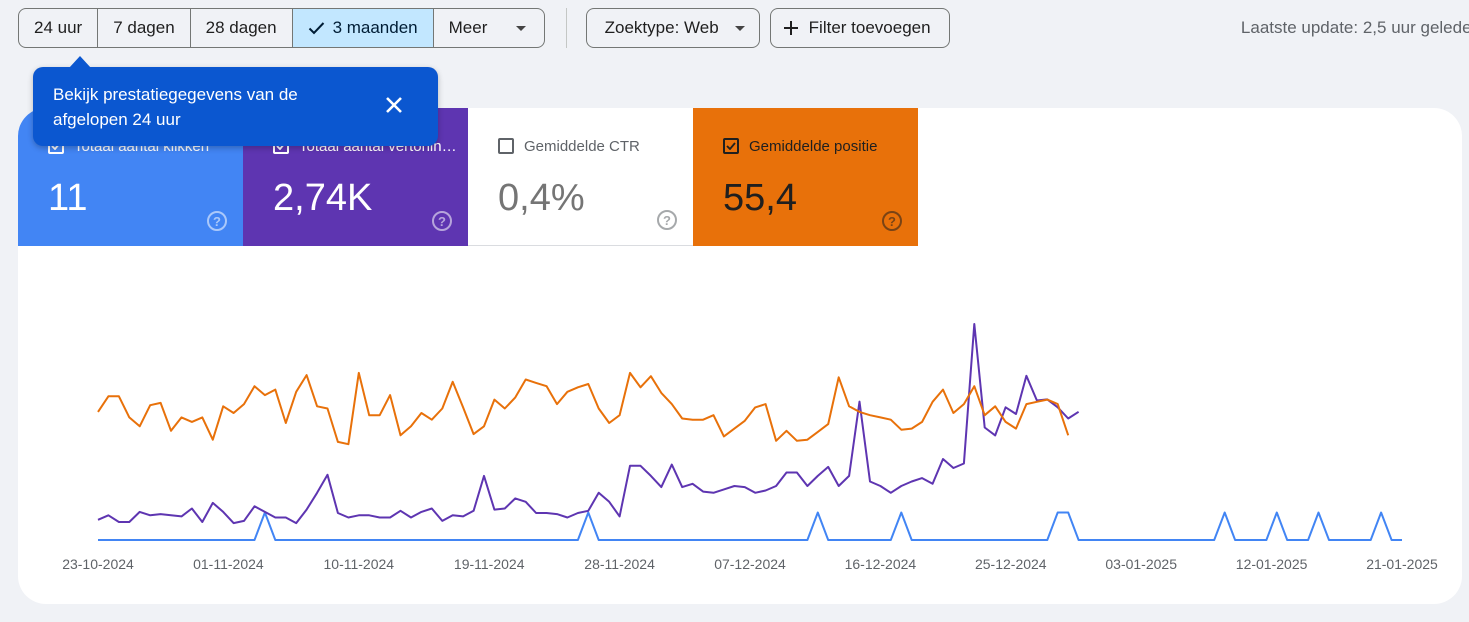 The width and height of the screenshot is (1469, 622). Describe the element at coordinates (813, 146) in the screenshot. I see `metric-label: Gemiddelde positie` at that location.